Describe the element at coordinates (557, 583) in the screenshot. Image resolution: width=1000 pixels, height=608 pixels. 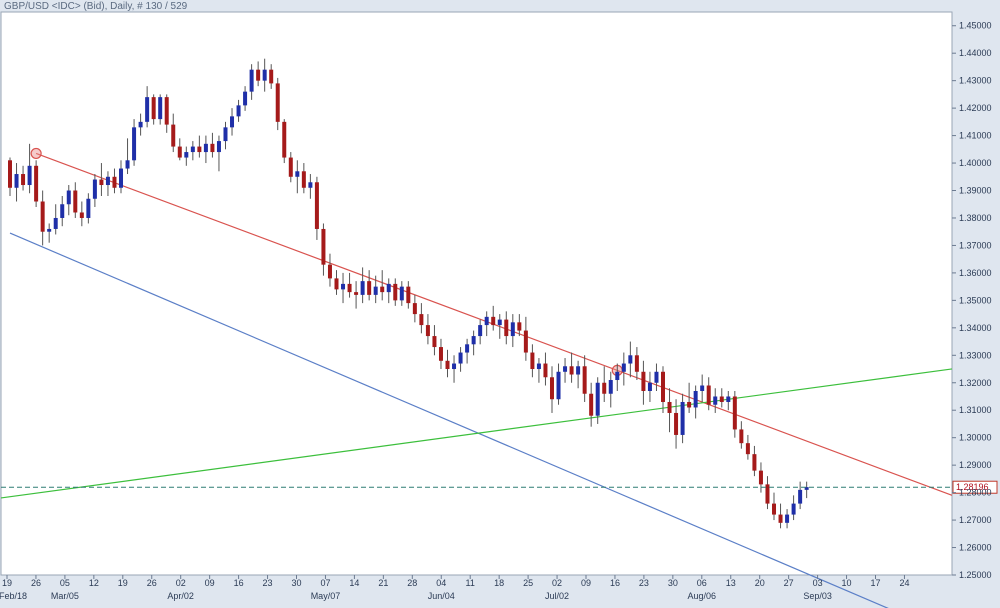
I see `x-tick-label: 02` at that location.